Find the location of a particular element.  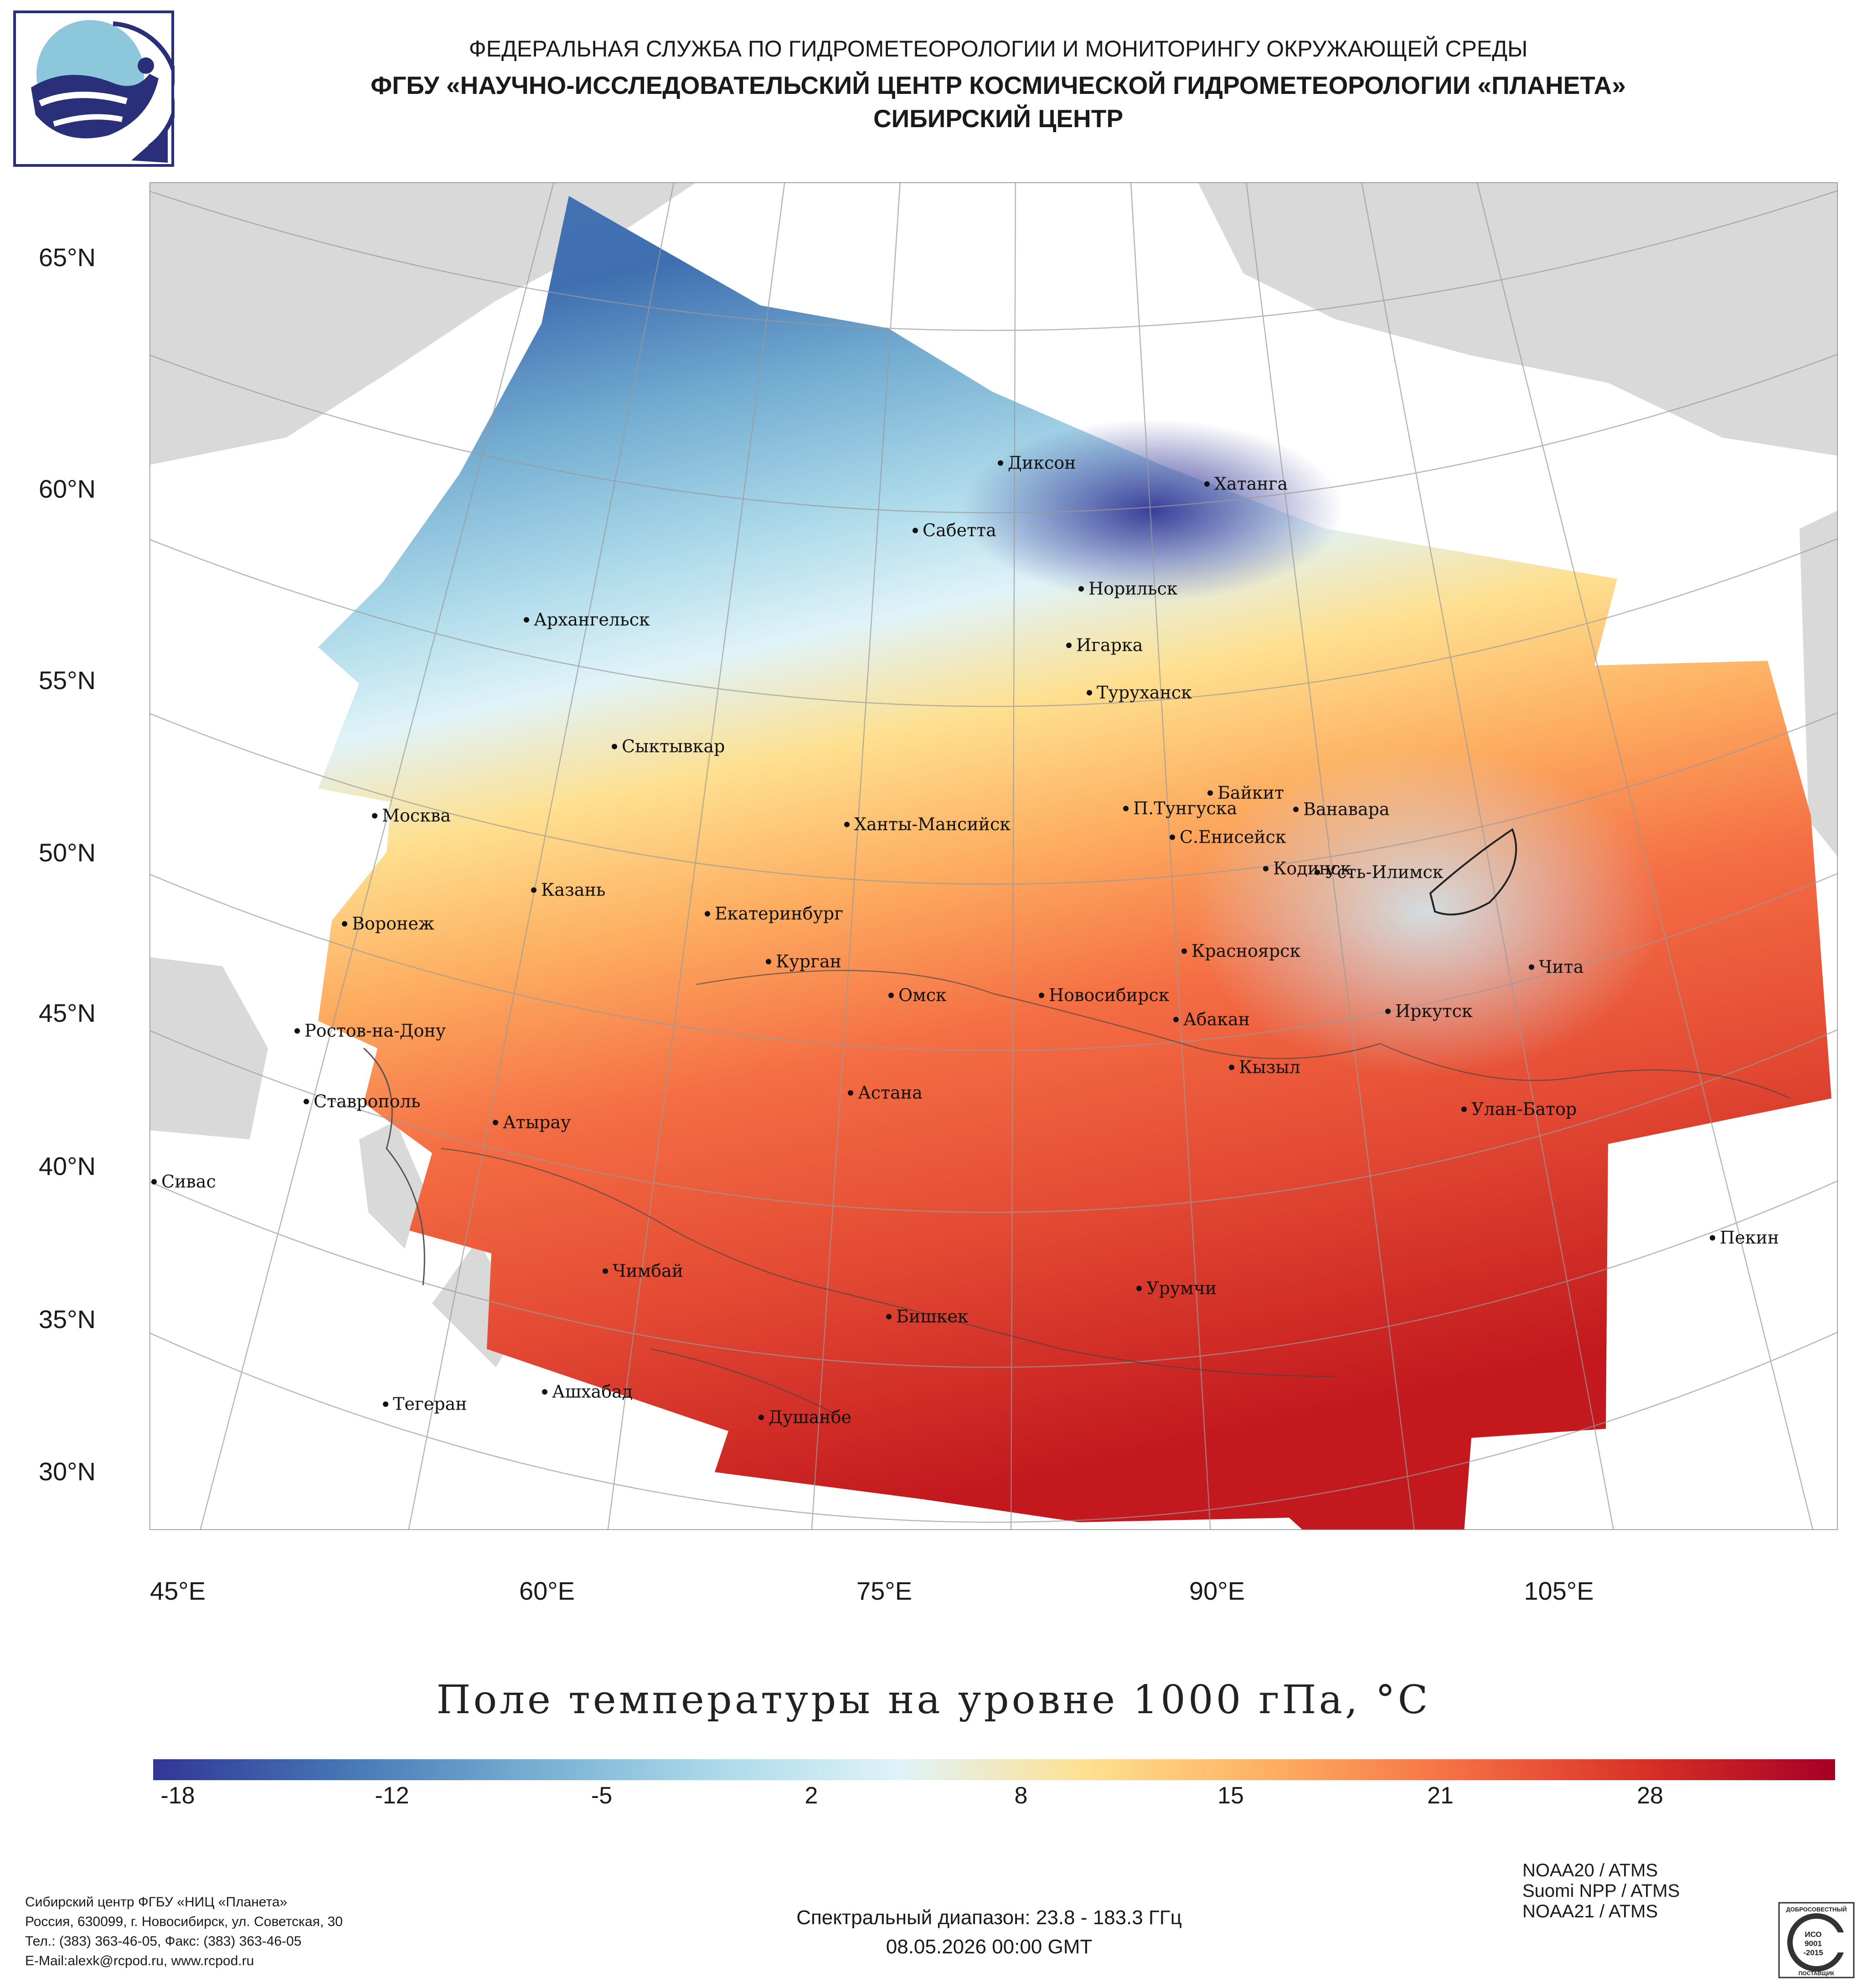

city-marker: Урумчи is located at coordinates (1176, 1287).